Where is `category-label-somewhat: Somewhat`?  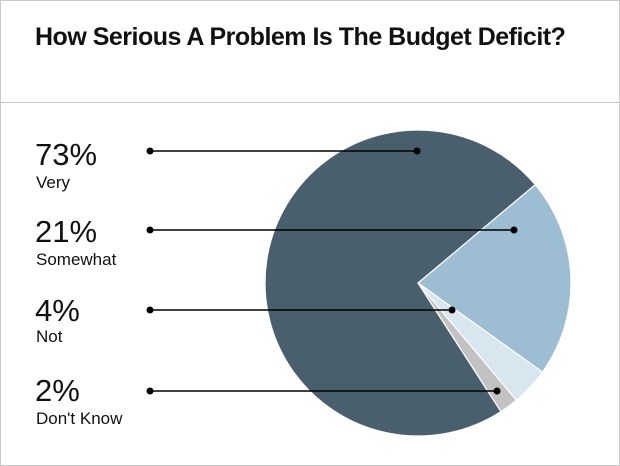
category-label-somewhat: Somewhat is located at coordinates (76, 259).